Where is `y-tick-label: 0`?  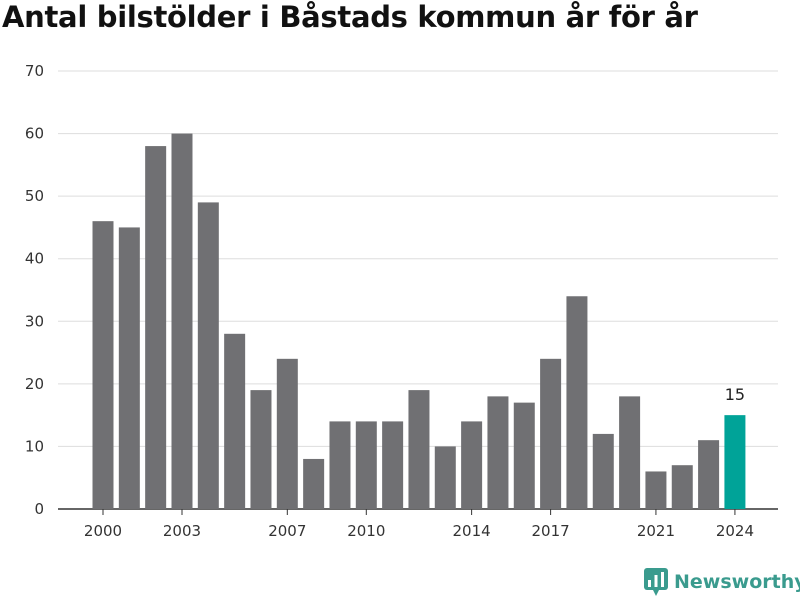
y-tick-label: 0 is located at coordinates (39, 509).